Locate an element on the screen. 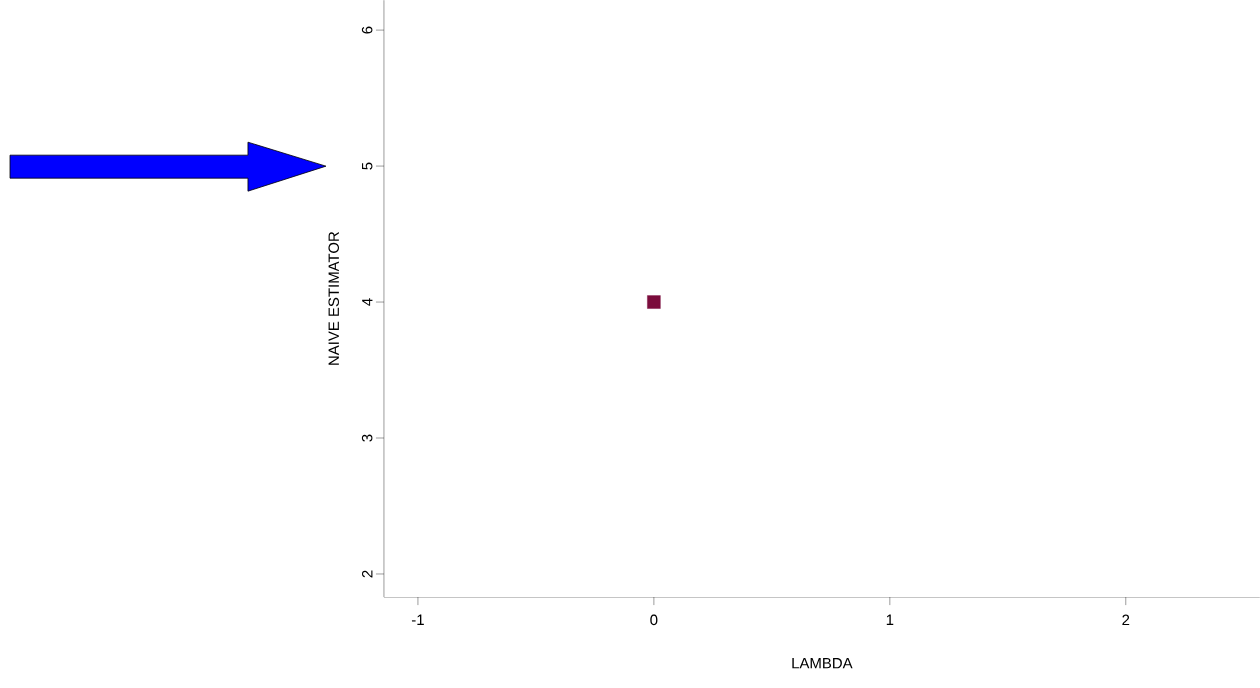  x-tick-label: 0 is located at coordinates (654, 620).